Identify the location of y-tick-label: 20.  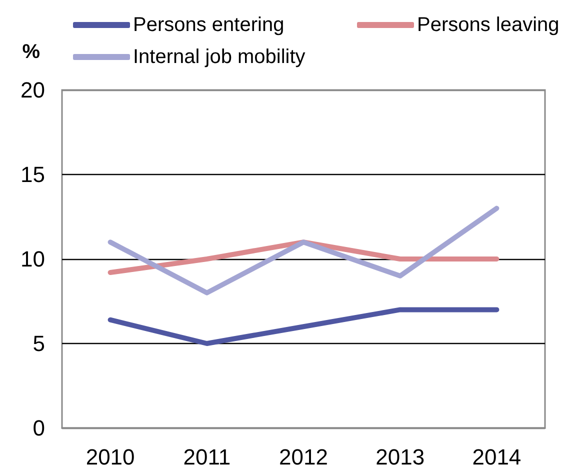
(32, 90).